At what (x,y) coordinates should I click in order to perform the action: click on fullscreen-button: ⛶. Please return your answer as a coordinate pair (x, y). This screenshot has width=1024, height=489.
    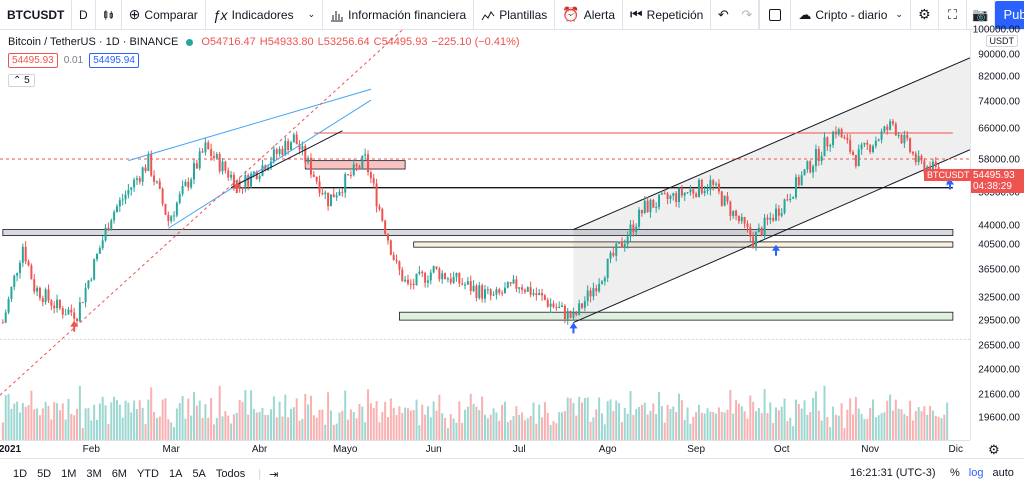
    Looking at the image, I should click on (953, 15).